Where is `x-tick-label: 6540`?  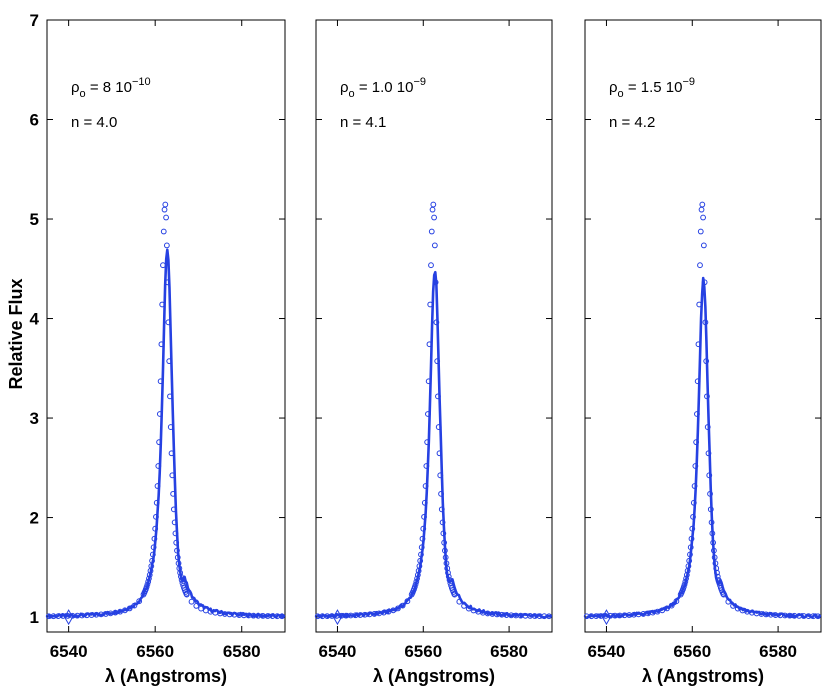
x-tick-label: 6540 is located at coordinates (69, 651).